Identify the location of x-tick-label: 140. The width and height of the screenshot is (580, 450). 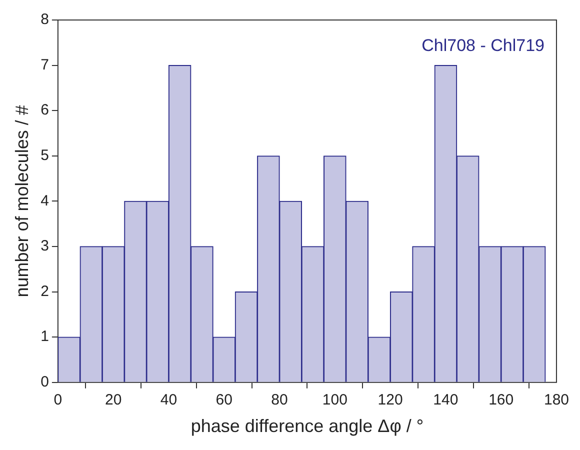
(445, 400).